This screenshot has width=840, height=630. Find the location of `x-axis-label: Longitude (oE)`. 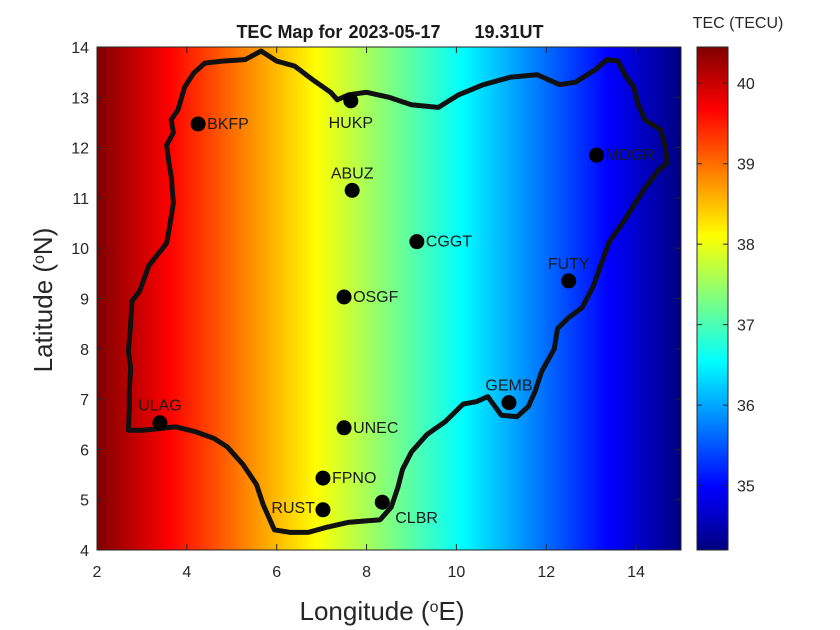

x-axis-label: Longitude (oE) is located at coordinates (381, 611).